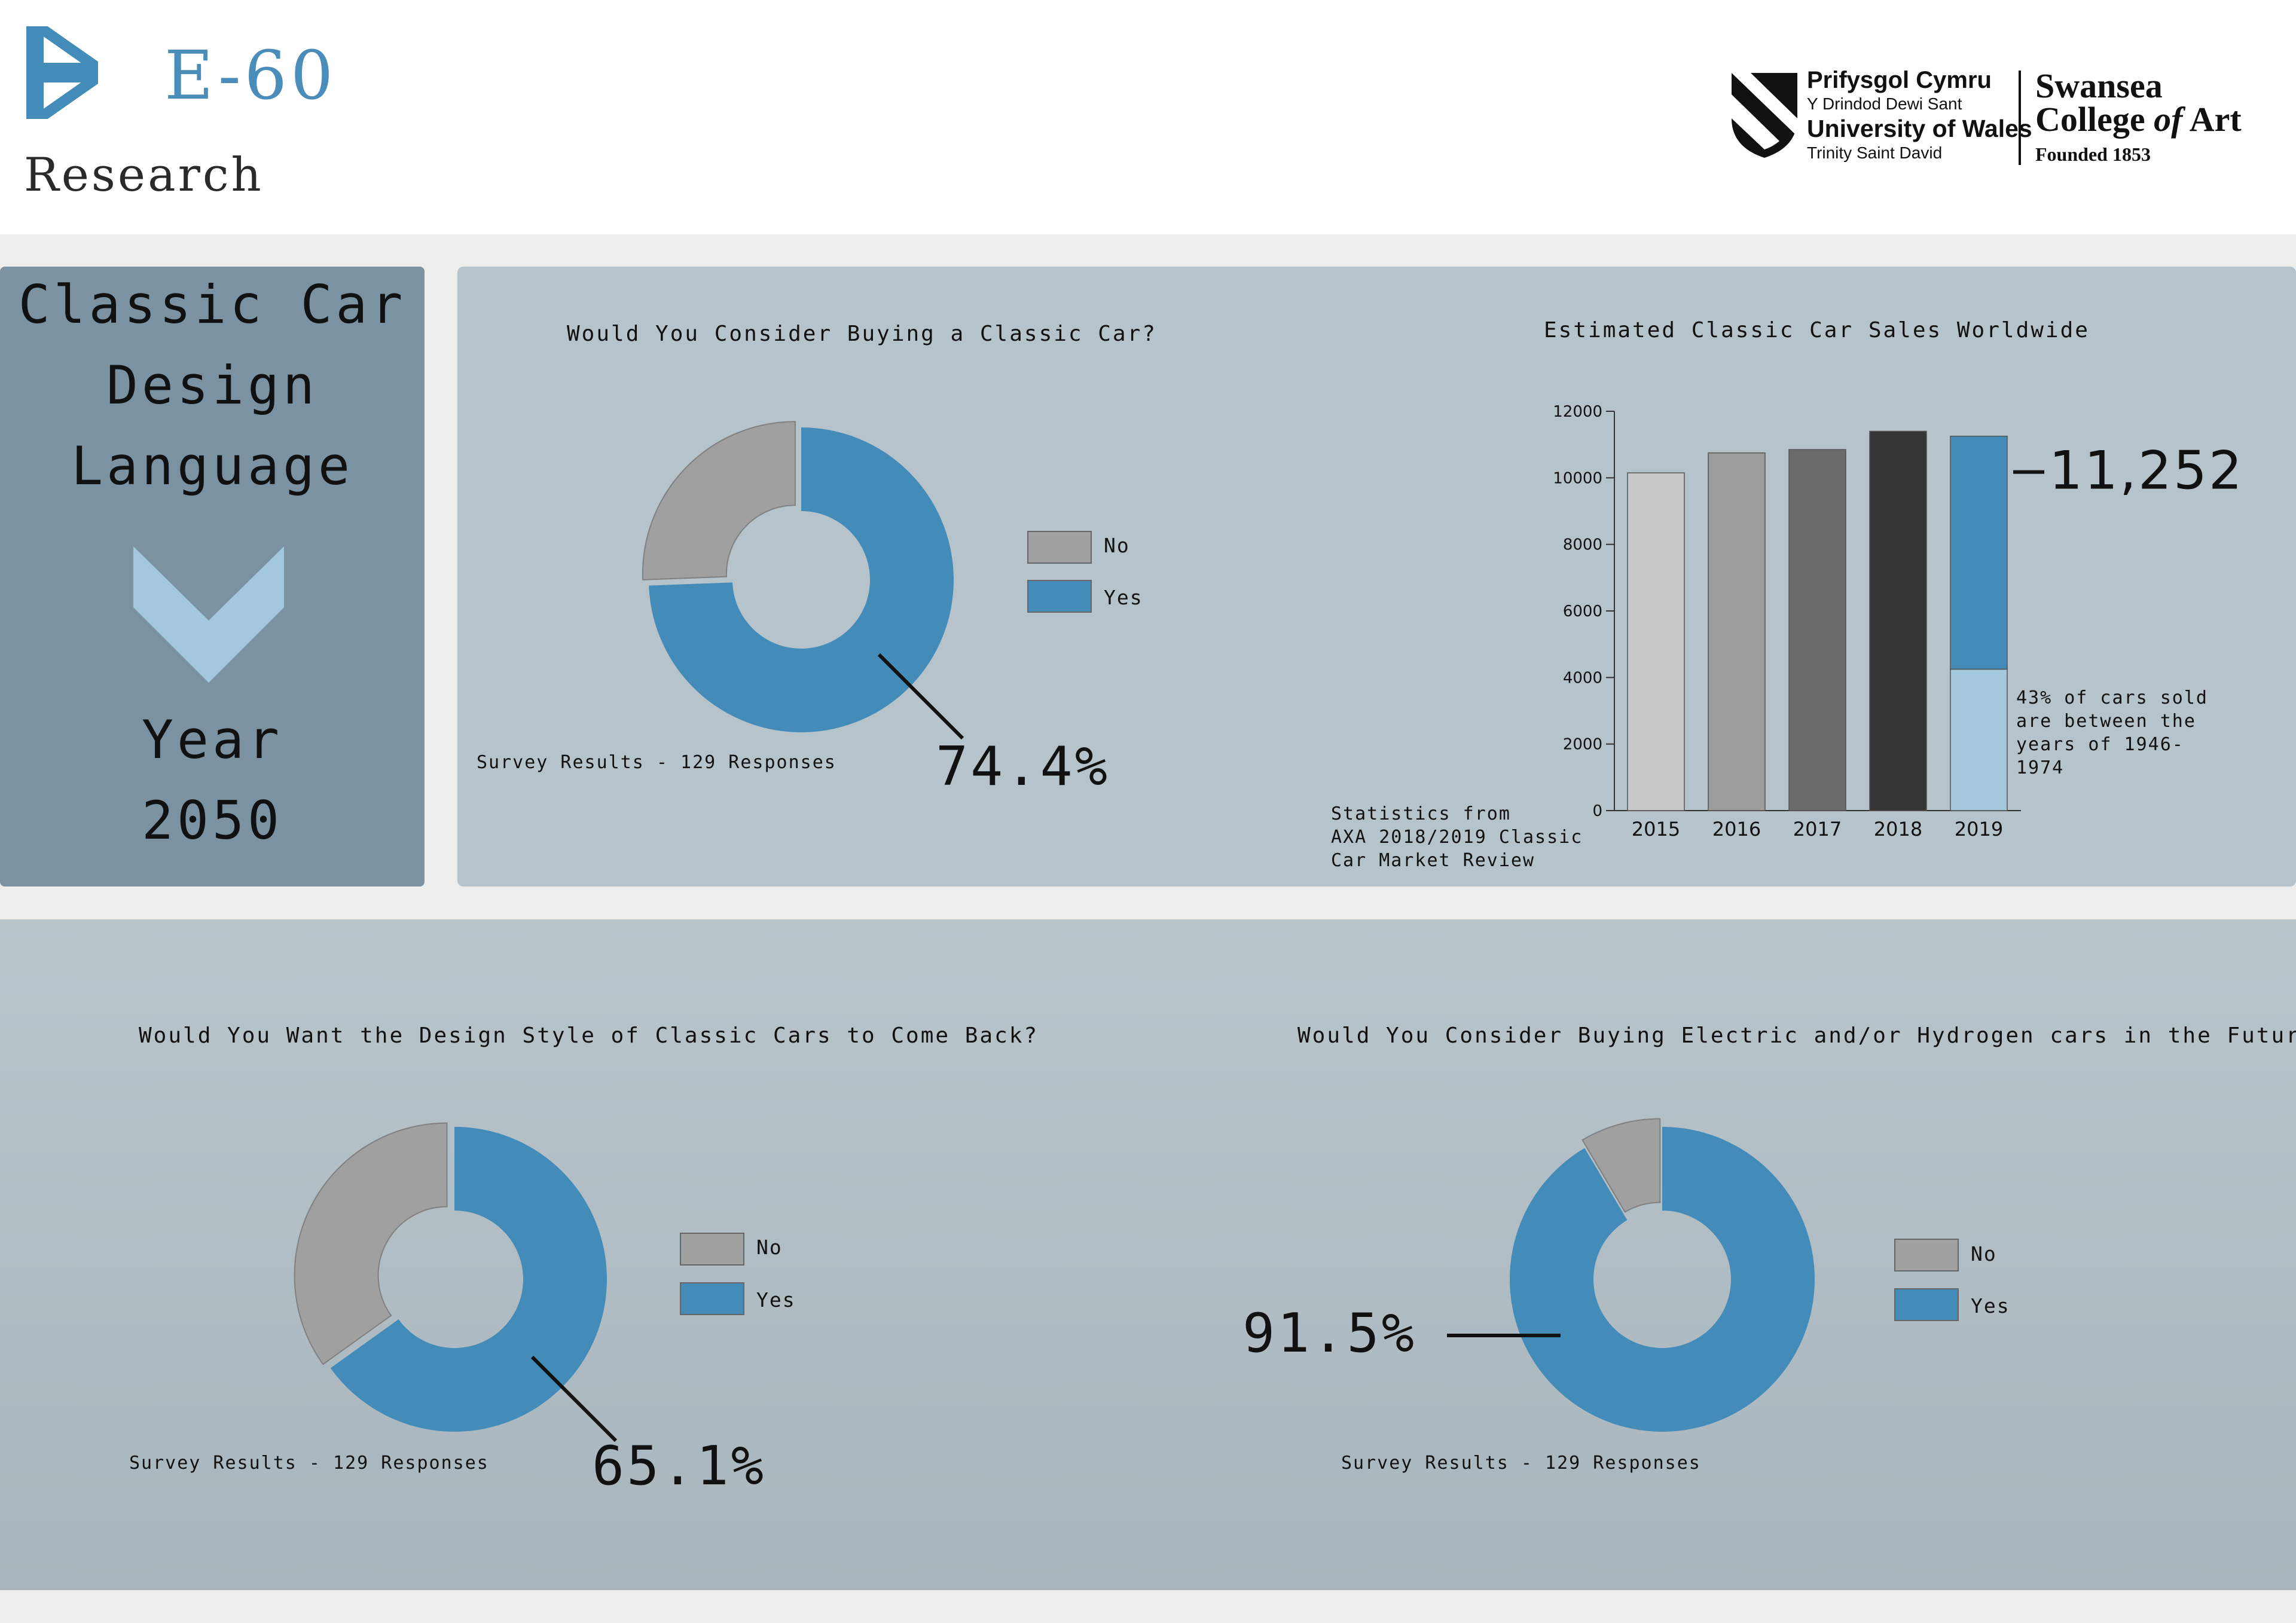 The image size is (2296, 1623). What do you see at coordinates (1817, 330) in the screenshot?
I see `chart2-title: Estimated Classic Car Sales Worldwide` at bounding box center [1817, 330].